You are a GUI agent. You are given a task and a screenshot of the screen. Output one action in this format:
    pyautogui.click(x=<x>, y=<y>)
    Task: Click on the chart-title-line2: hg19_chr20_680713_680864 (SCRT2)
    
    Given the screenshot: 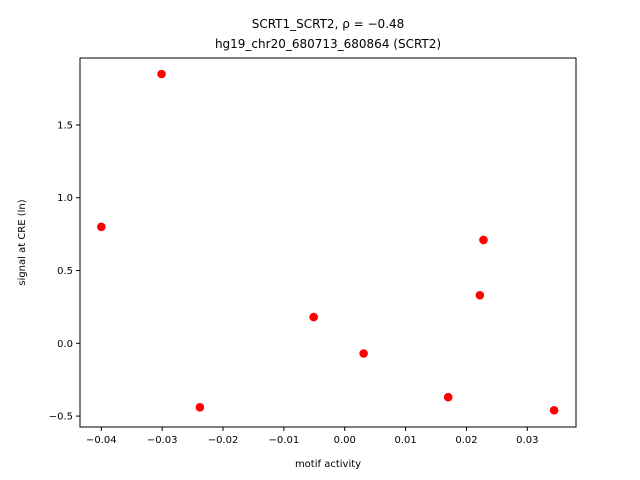 What is the action you would take?
    pyautogui.click(x=328, y=44)
    